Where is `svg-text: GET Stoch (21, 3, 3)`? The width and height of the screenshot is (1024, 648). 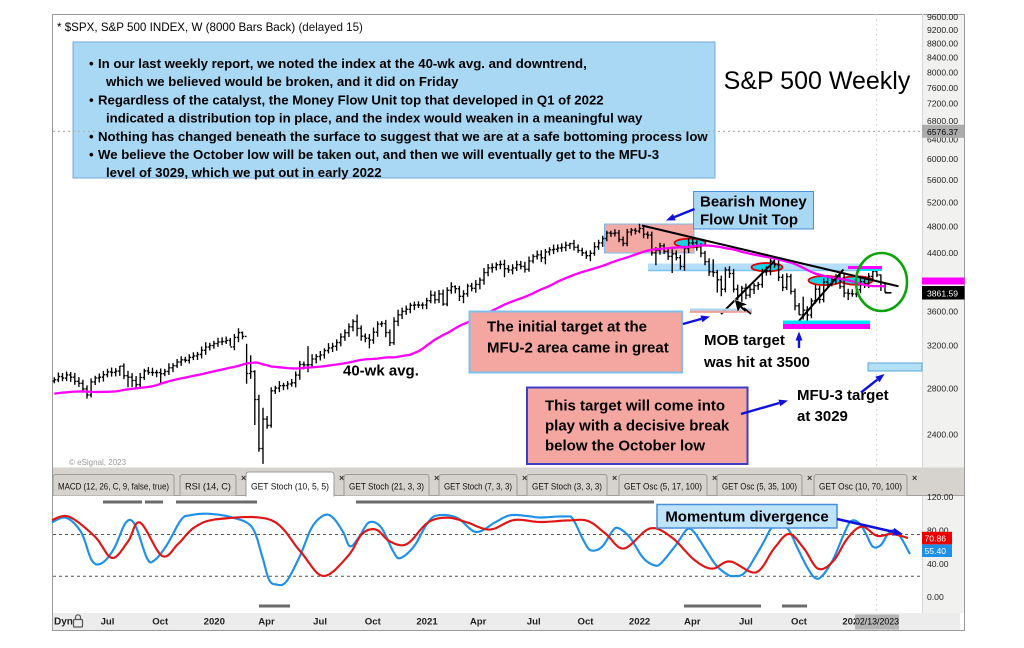
svg-text: GET Stoch (21, 3, 3) is located at coordinates (386, 487).